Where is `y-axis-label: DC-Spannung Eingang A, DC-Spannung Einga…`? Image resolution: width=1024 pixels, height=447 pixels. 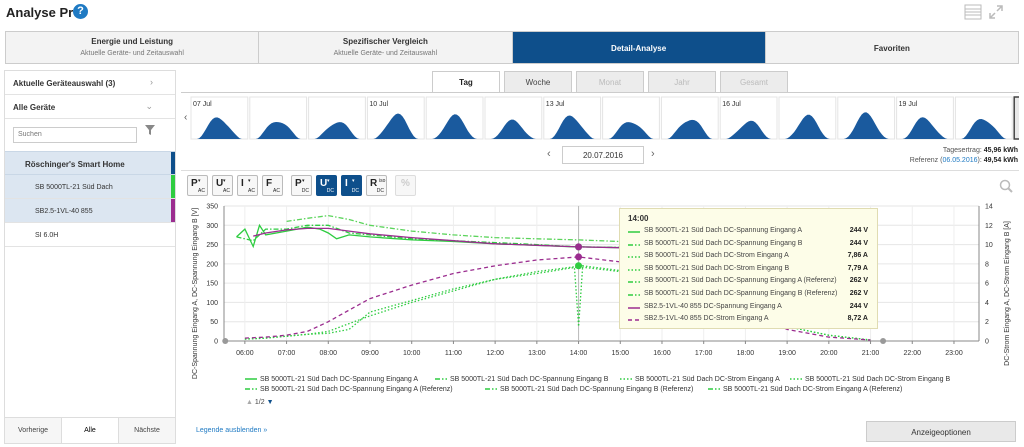 y-axis-label: DC-Spannung Eingang A, DC-Spannung Einga… is located at coordinates (195, 293).